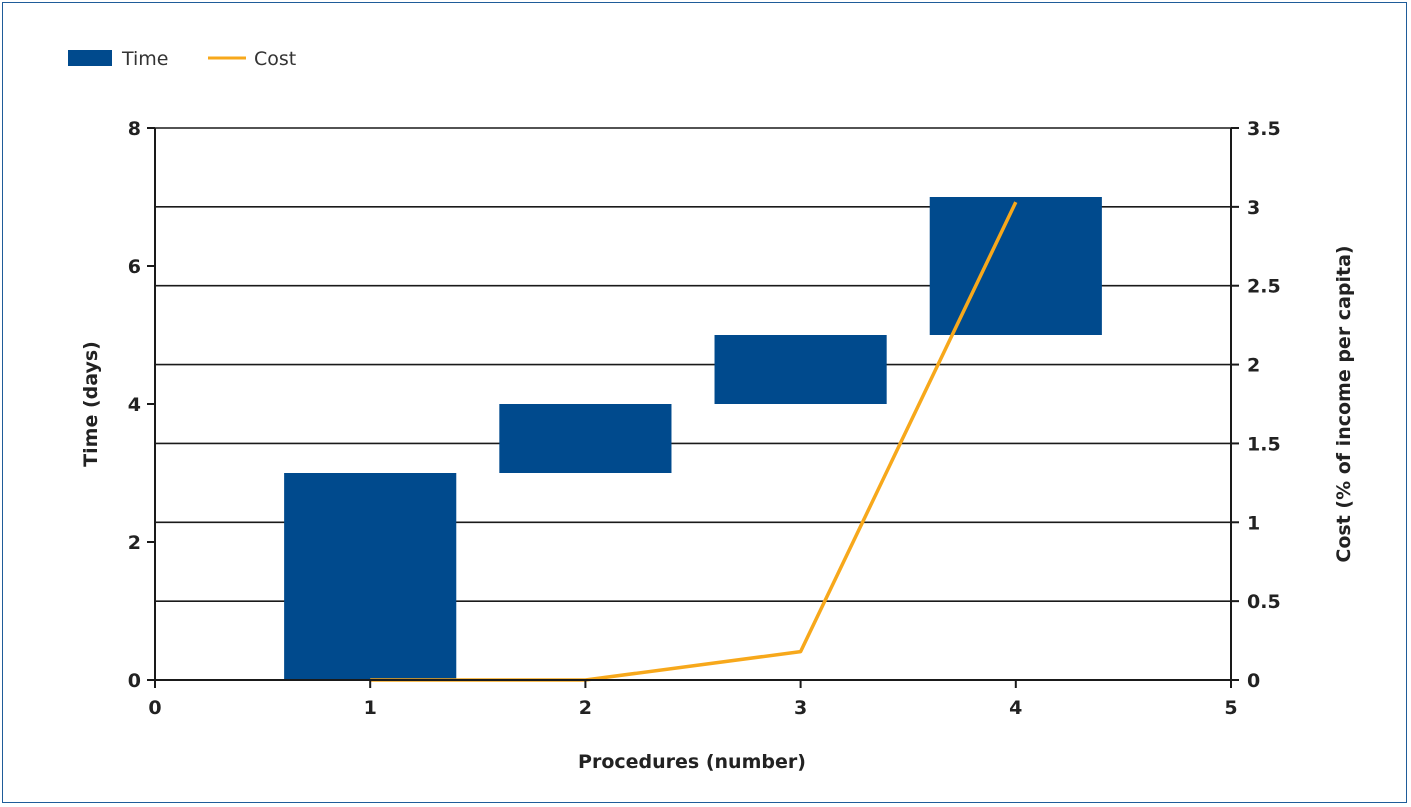 This screenshot has width=1411, height=807. Describe the element at coordinates (1253, 366) in the screenshot. I see `y-right-tick-label-4: 2` at that location.